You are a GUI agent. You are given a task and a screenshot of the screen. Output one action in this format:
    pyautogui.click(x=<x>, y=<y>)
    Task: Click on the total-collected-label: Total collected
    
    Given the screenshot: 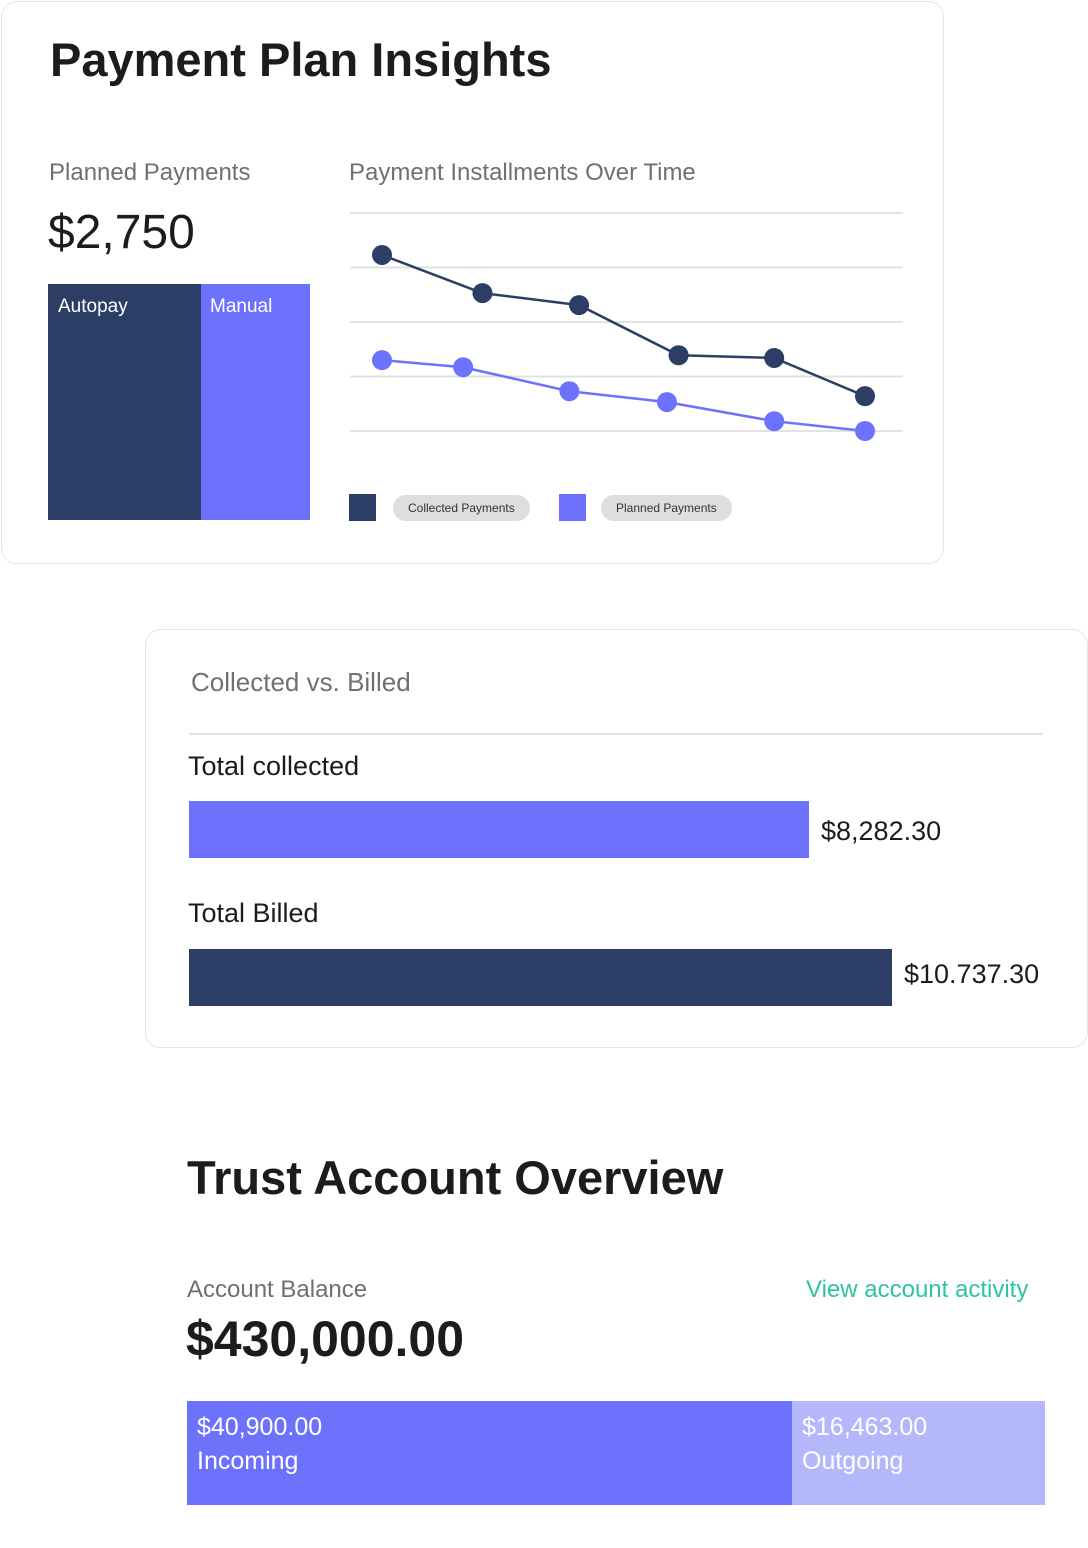 What is the action you would take?
    pyautogui.click(x=274, y=766)
    